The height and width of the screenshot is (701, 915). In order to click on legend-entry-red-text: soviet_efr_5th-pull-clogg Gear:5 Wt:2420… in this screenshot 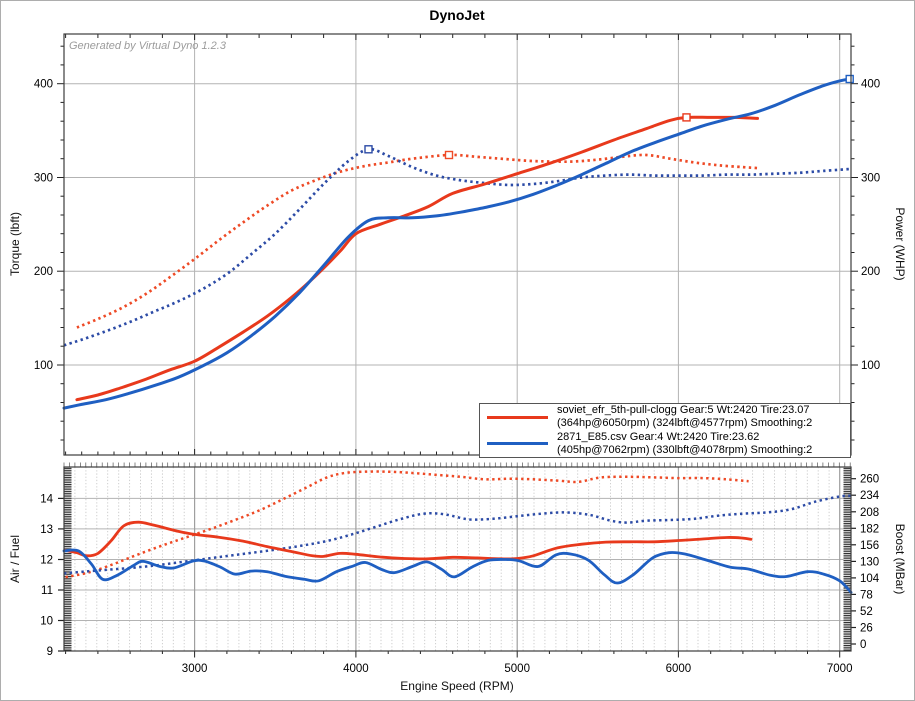, I will do `click(684, 417)`.